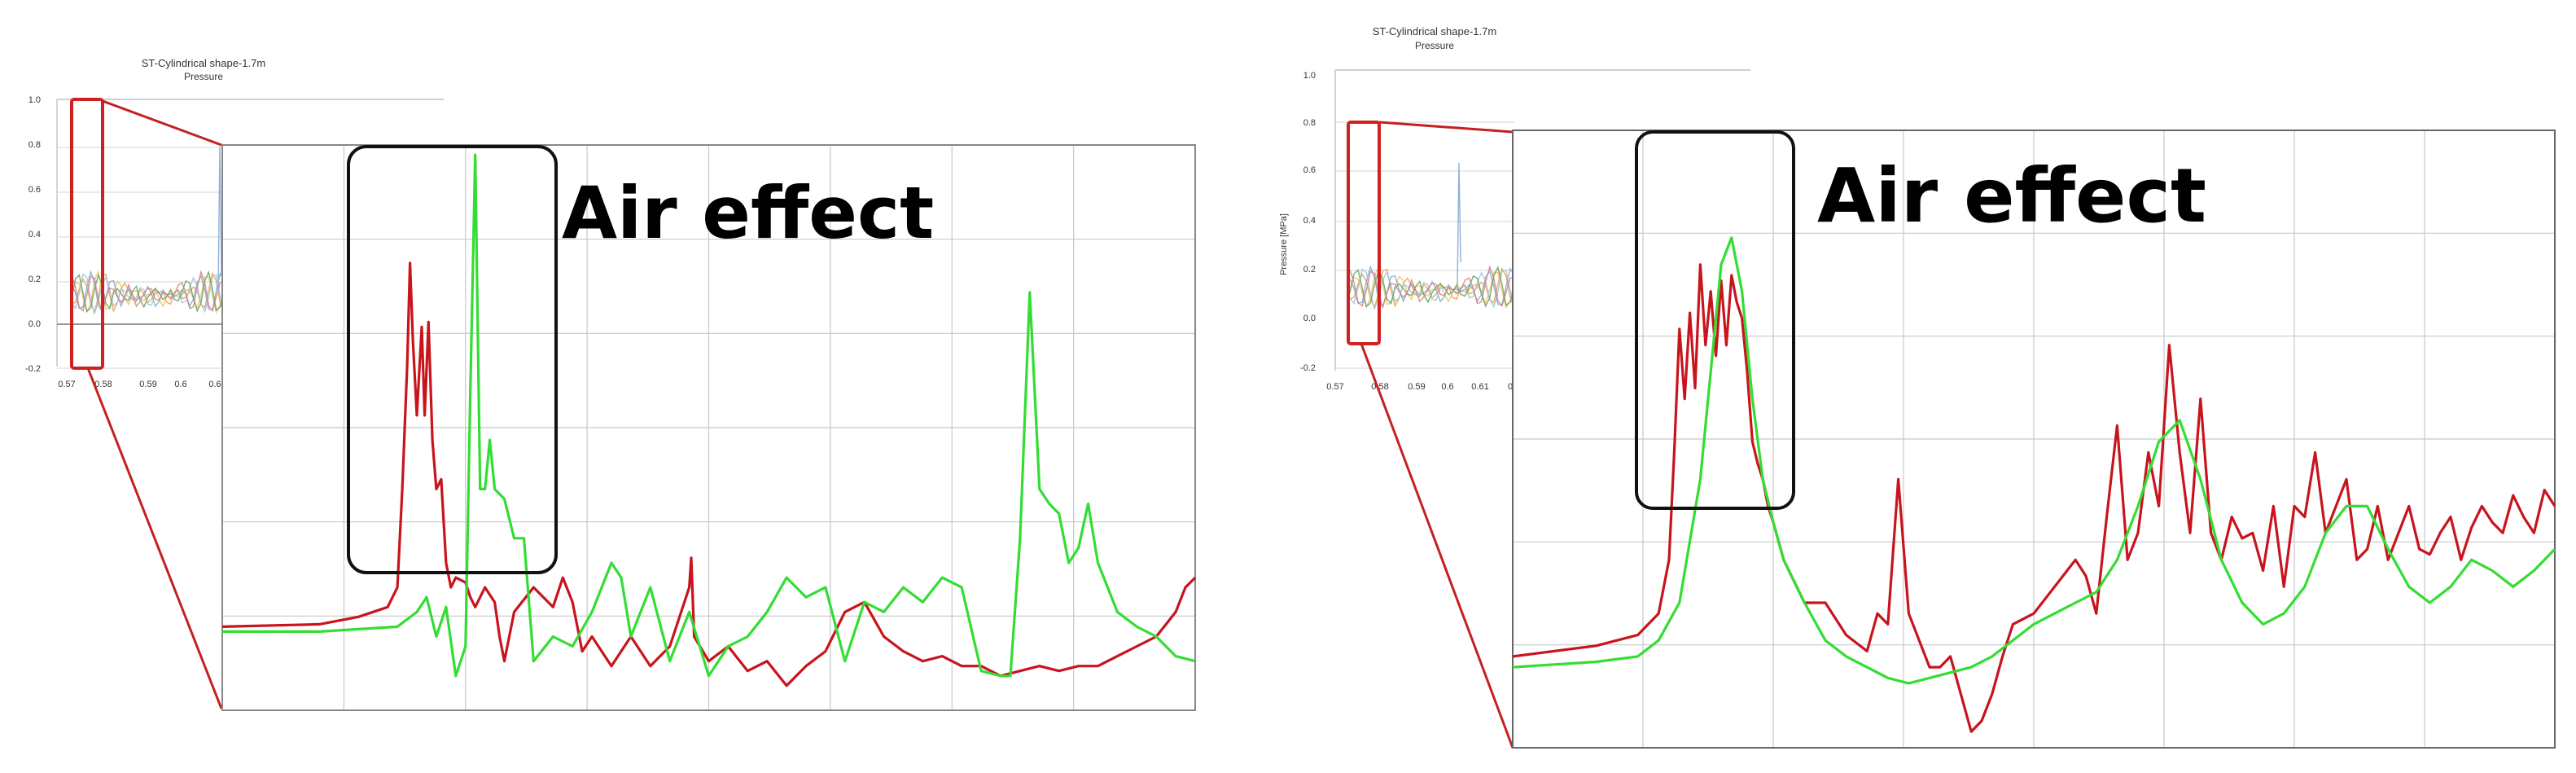 The width and height of the screenshot is (2576, 773). I want to click on right-inset-xtick: 0.59, so click(1416, 387).